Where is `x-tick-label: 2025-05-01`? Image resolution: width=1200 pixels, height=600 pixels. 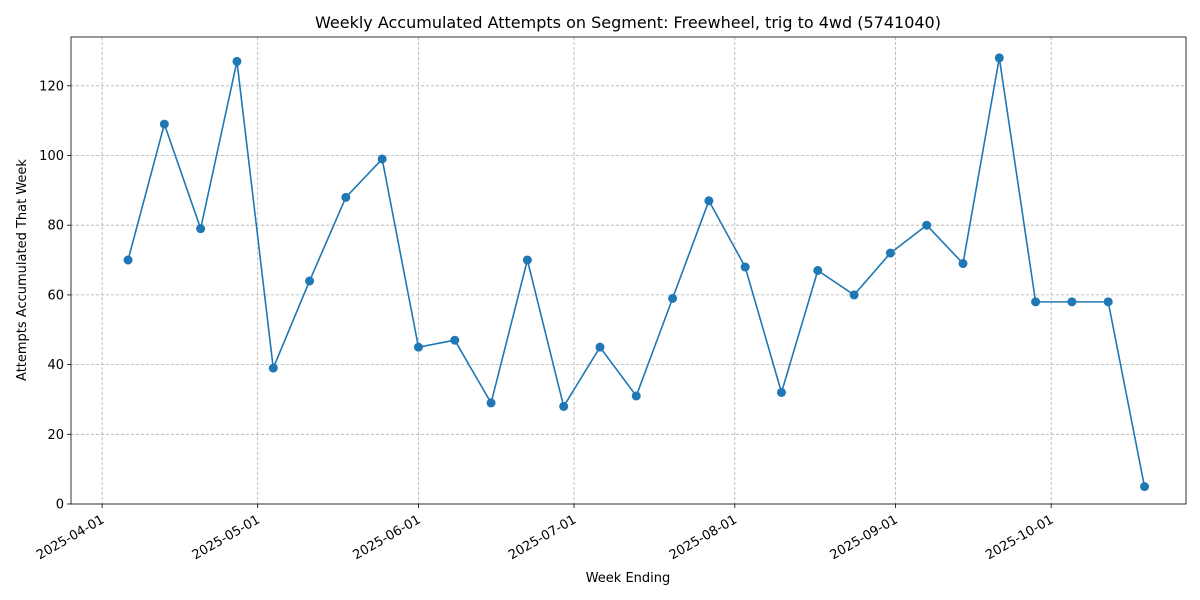 x-tick-label: 2025-05-01 is located at coordinates (226, 537).